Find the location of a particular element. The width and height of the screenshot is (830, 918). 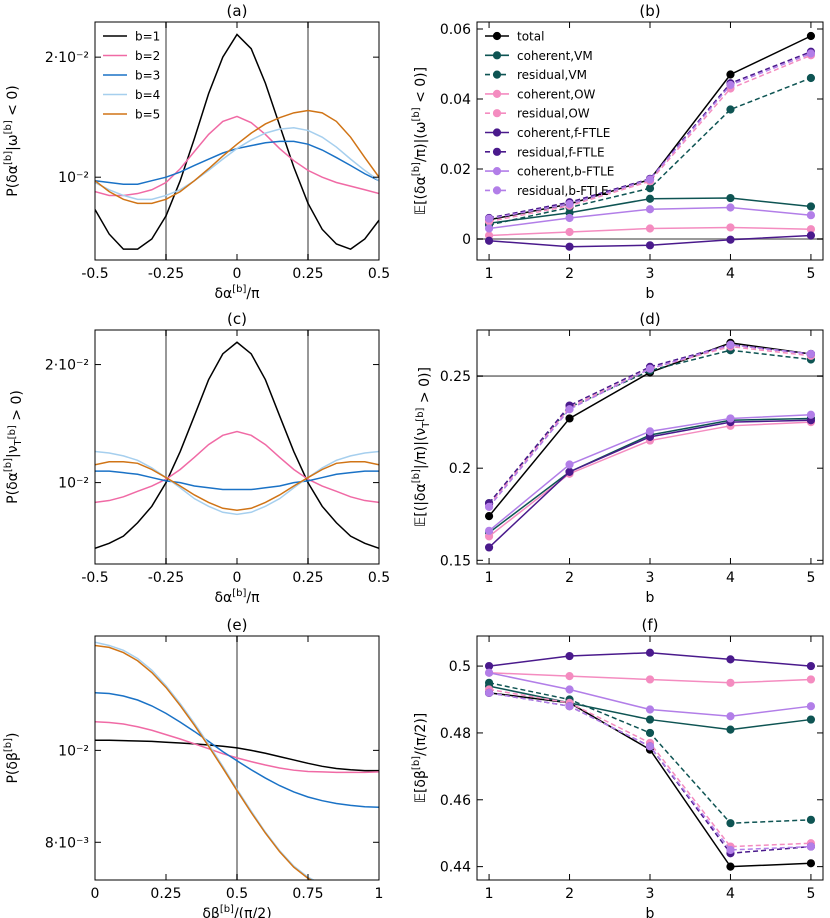

legend-label-b-3: b=3 is located at coordinates (147, 76).